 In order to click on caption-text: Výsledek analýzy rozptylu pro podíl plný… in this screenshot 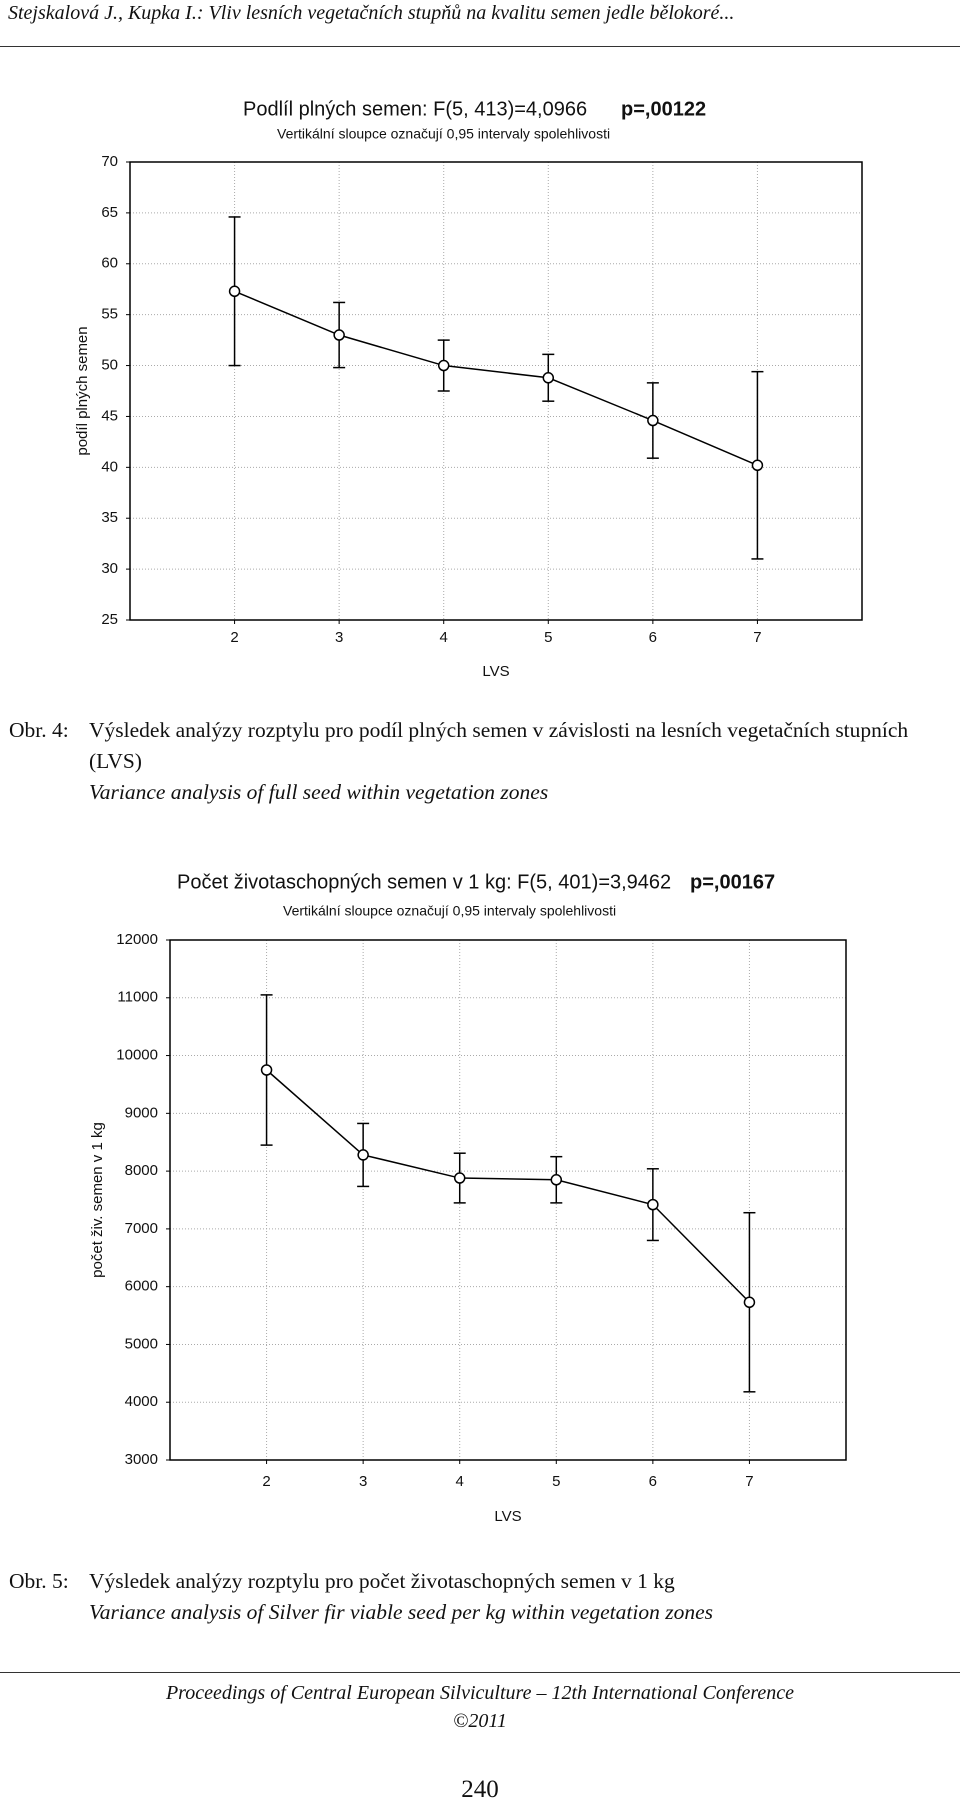, I will do `click(499, 745)`.